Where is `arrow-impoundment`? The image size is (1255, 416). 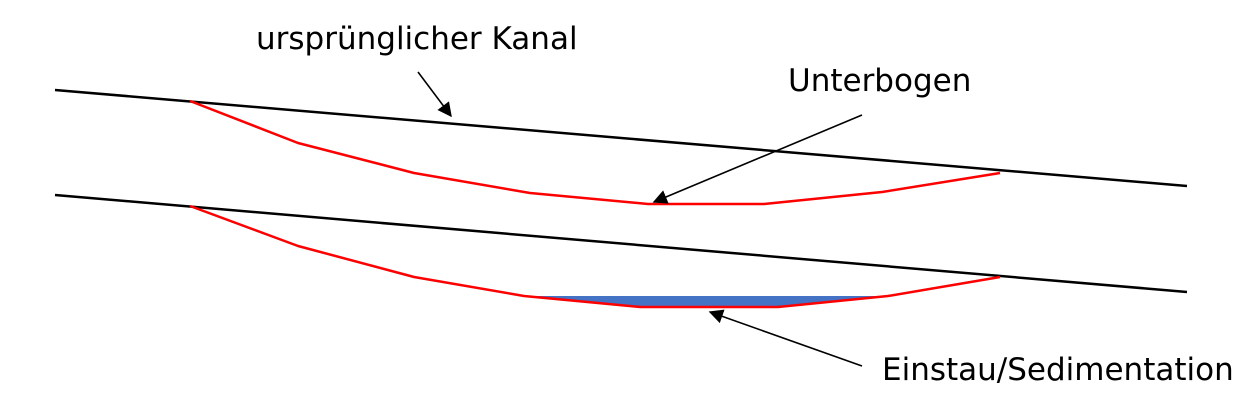 arrow-impoundment is located at coordinates (785, 338).